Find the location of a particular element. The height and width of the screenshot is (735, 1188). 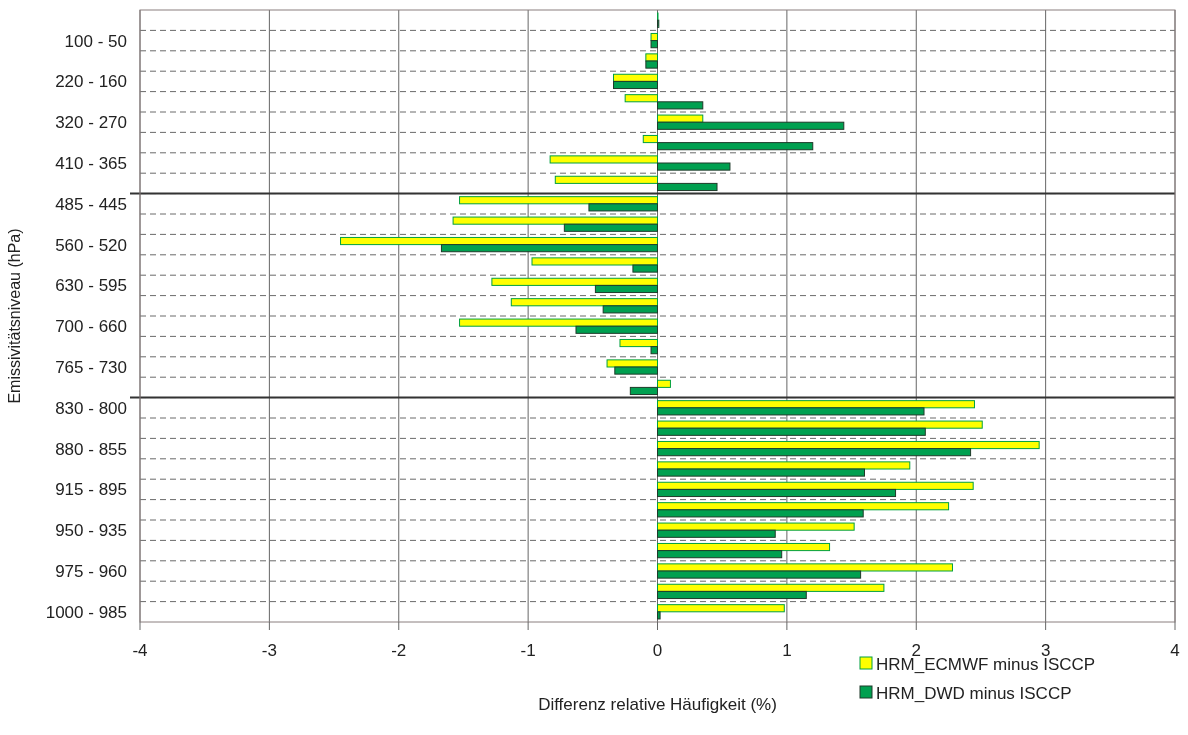

y-tick-label: 765 - 730 is located at coordinates (91, 367).